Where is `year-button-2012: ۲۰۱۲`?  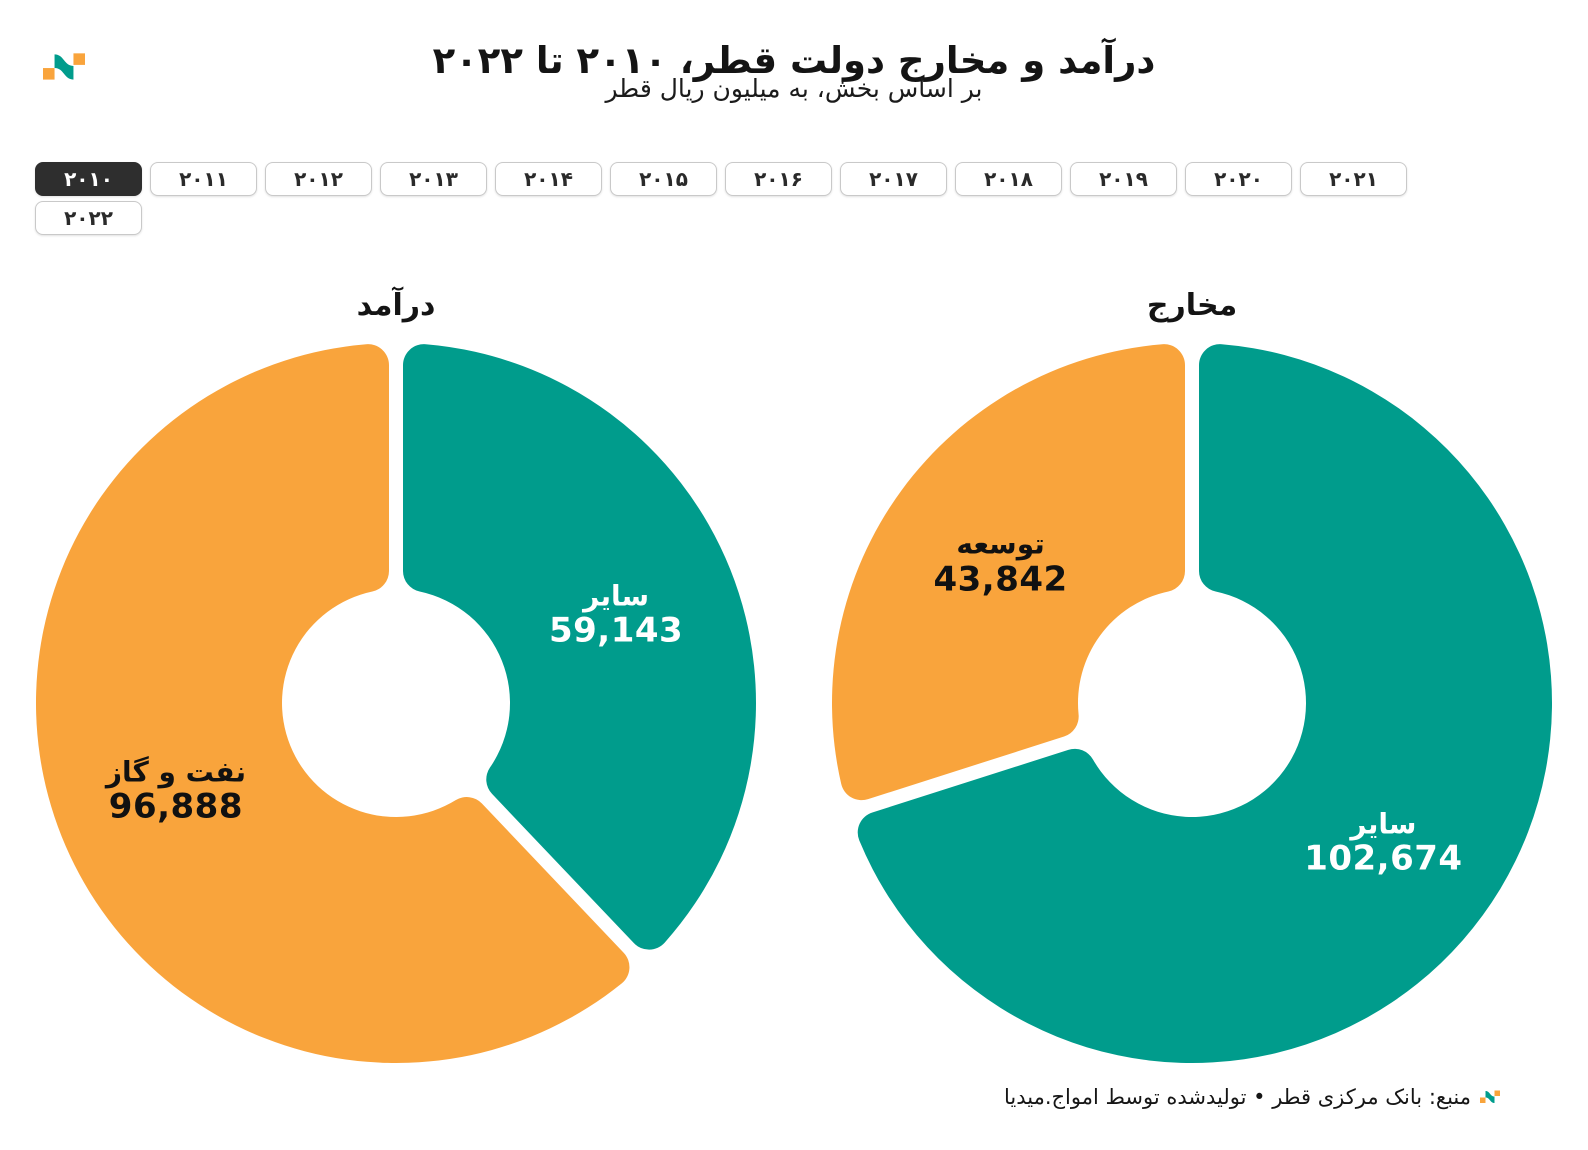 year-button-2012: ۲۰۱۲ is located at coordinates (318, 179).